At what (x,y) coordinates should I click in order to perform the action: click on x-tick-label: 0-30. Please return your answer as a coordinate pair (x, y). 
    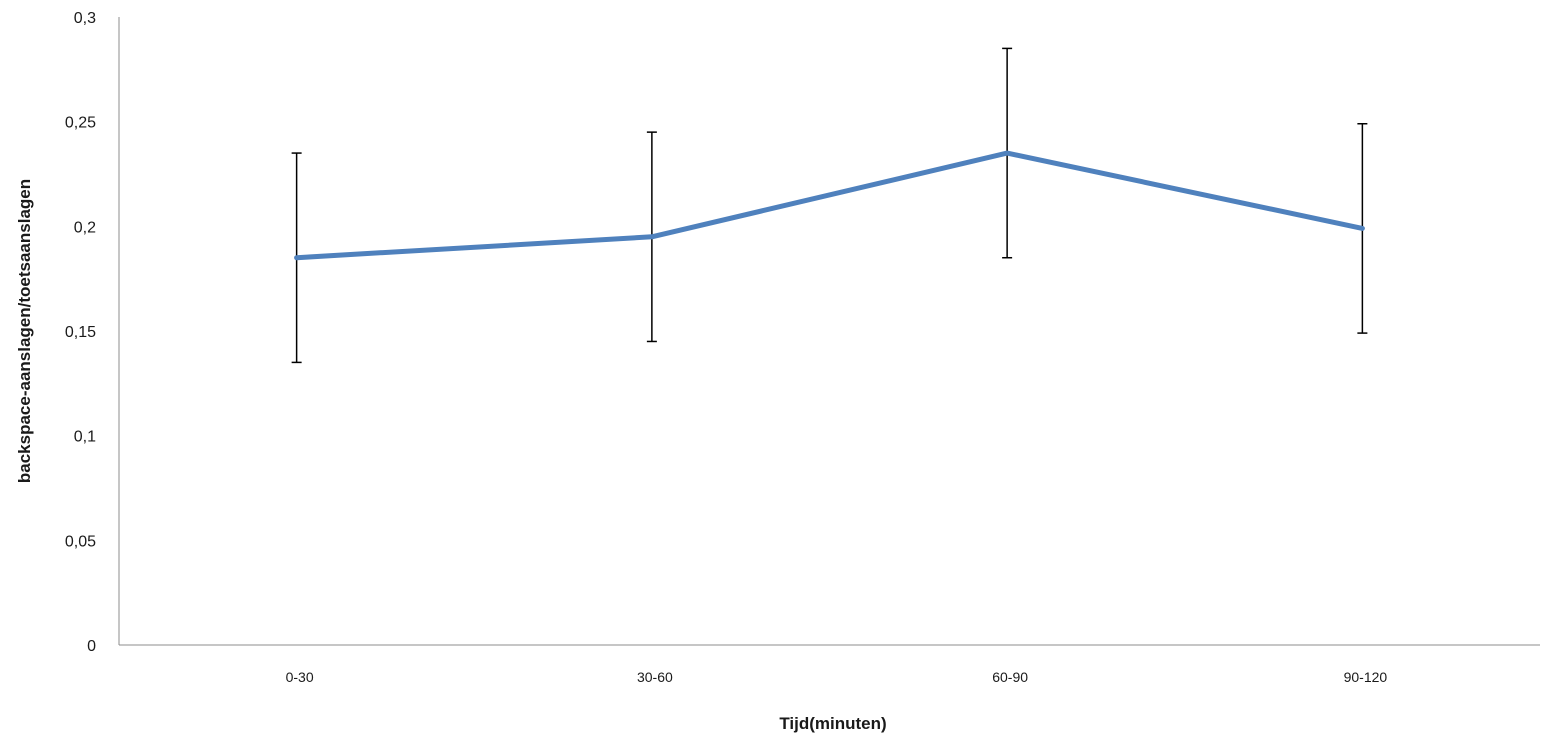
    Looking at the image, I should click on (300, 677).